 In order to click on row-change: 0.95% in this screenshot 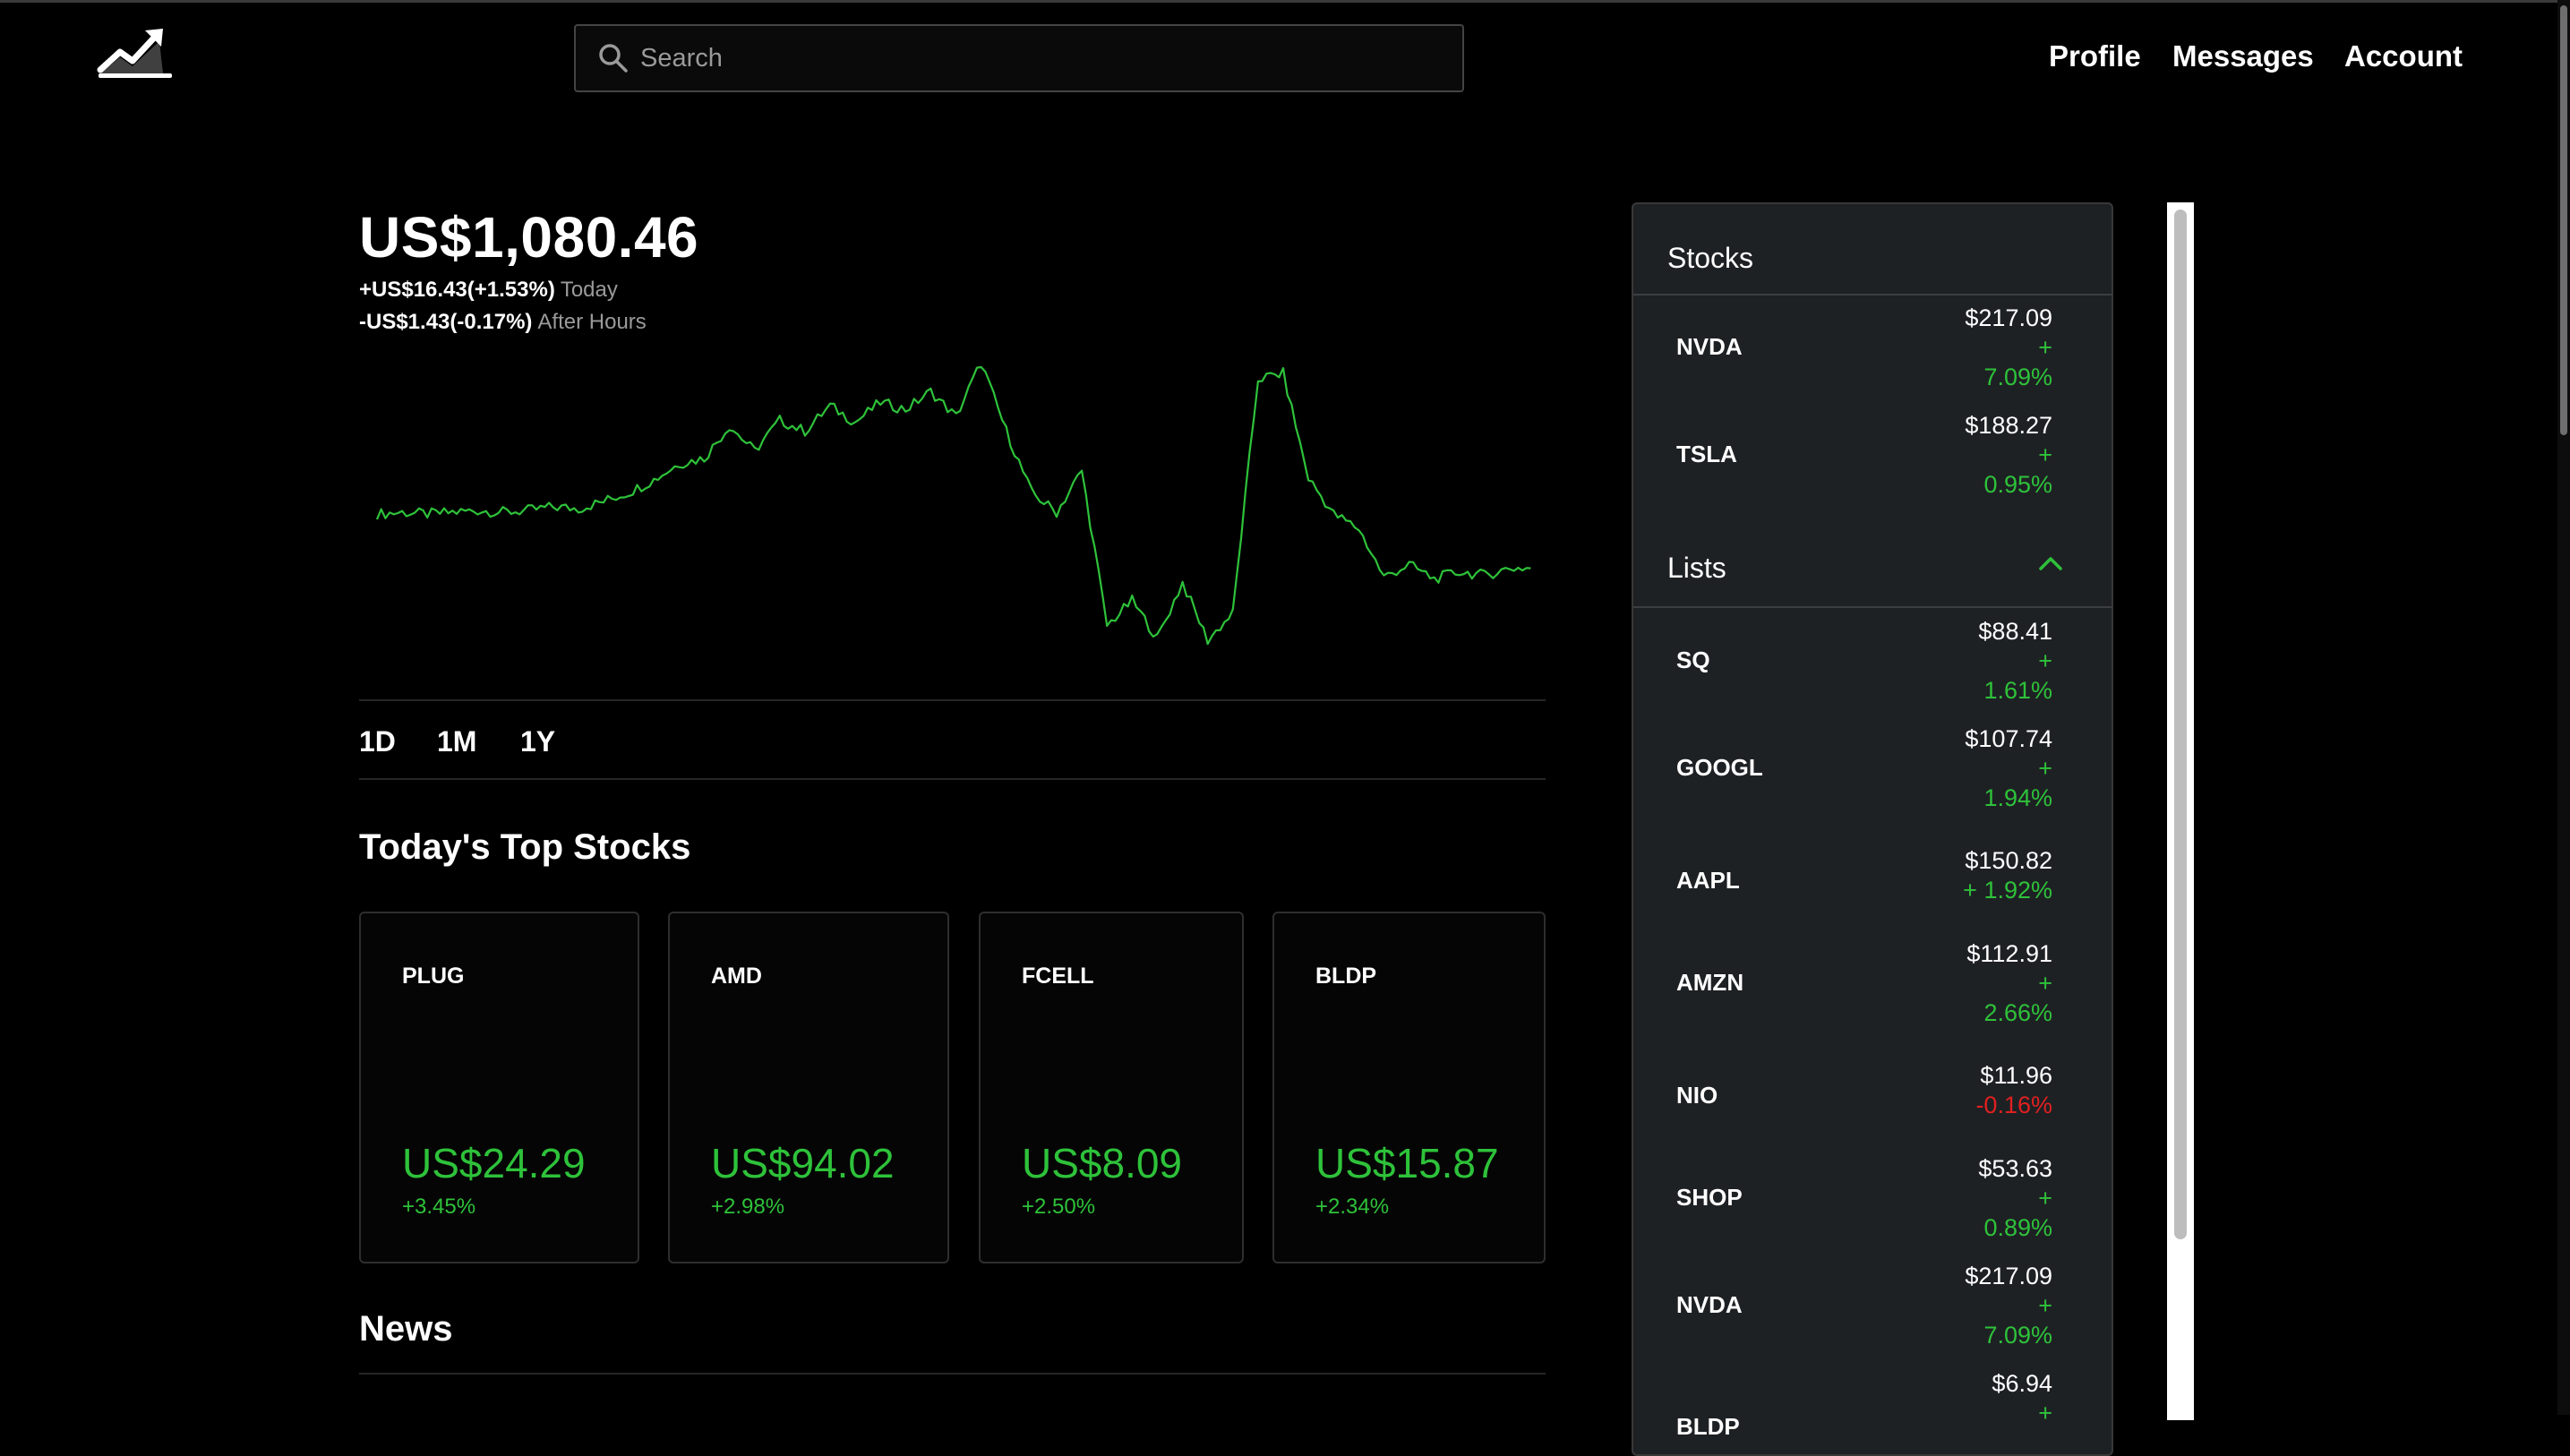, I will do `click(2017, 484)`.